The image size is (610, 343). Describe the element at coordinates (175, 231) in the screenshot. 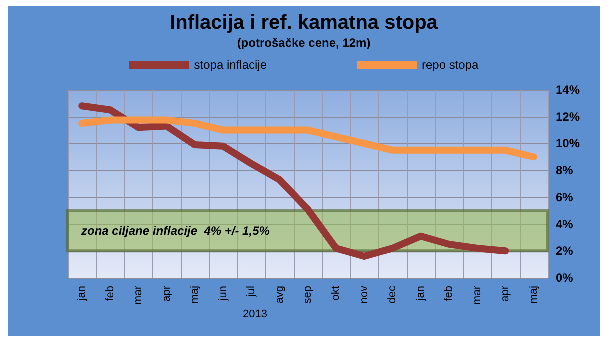

I see `band-label: zona ciljane inflacije 4% +/- 1,5%` at that location.